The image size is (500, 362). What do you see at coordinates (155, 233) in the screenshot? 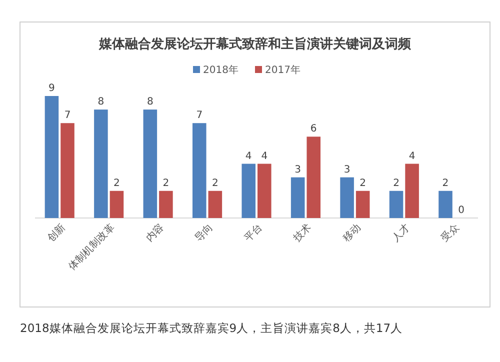
I see `x-tick-label: 内容` at bounding box center [155, 233].